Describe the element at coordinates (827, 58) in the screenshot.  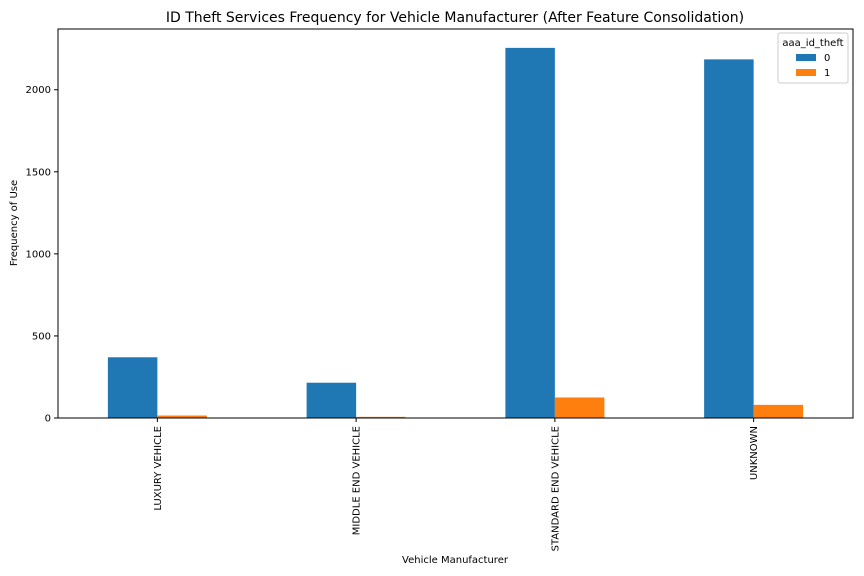
I see `legend-label-0: 0` at that location.